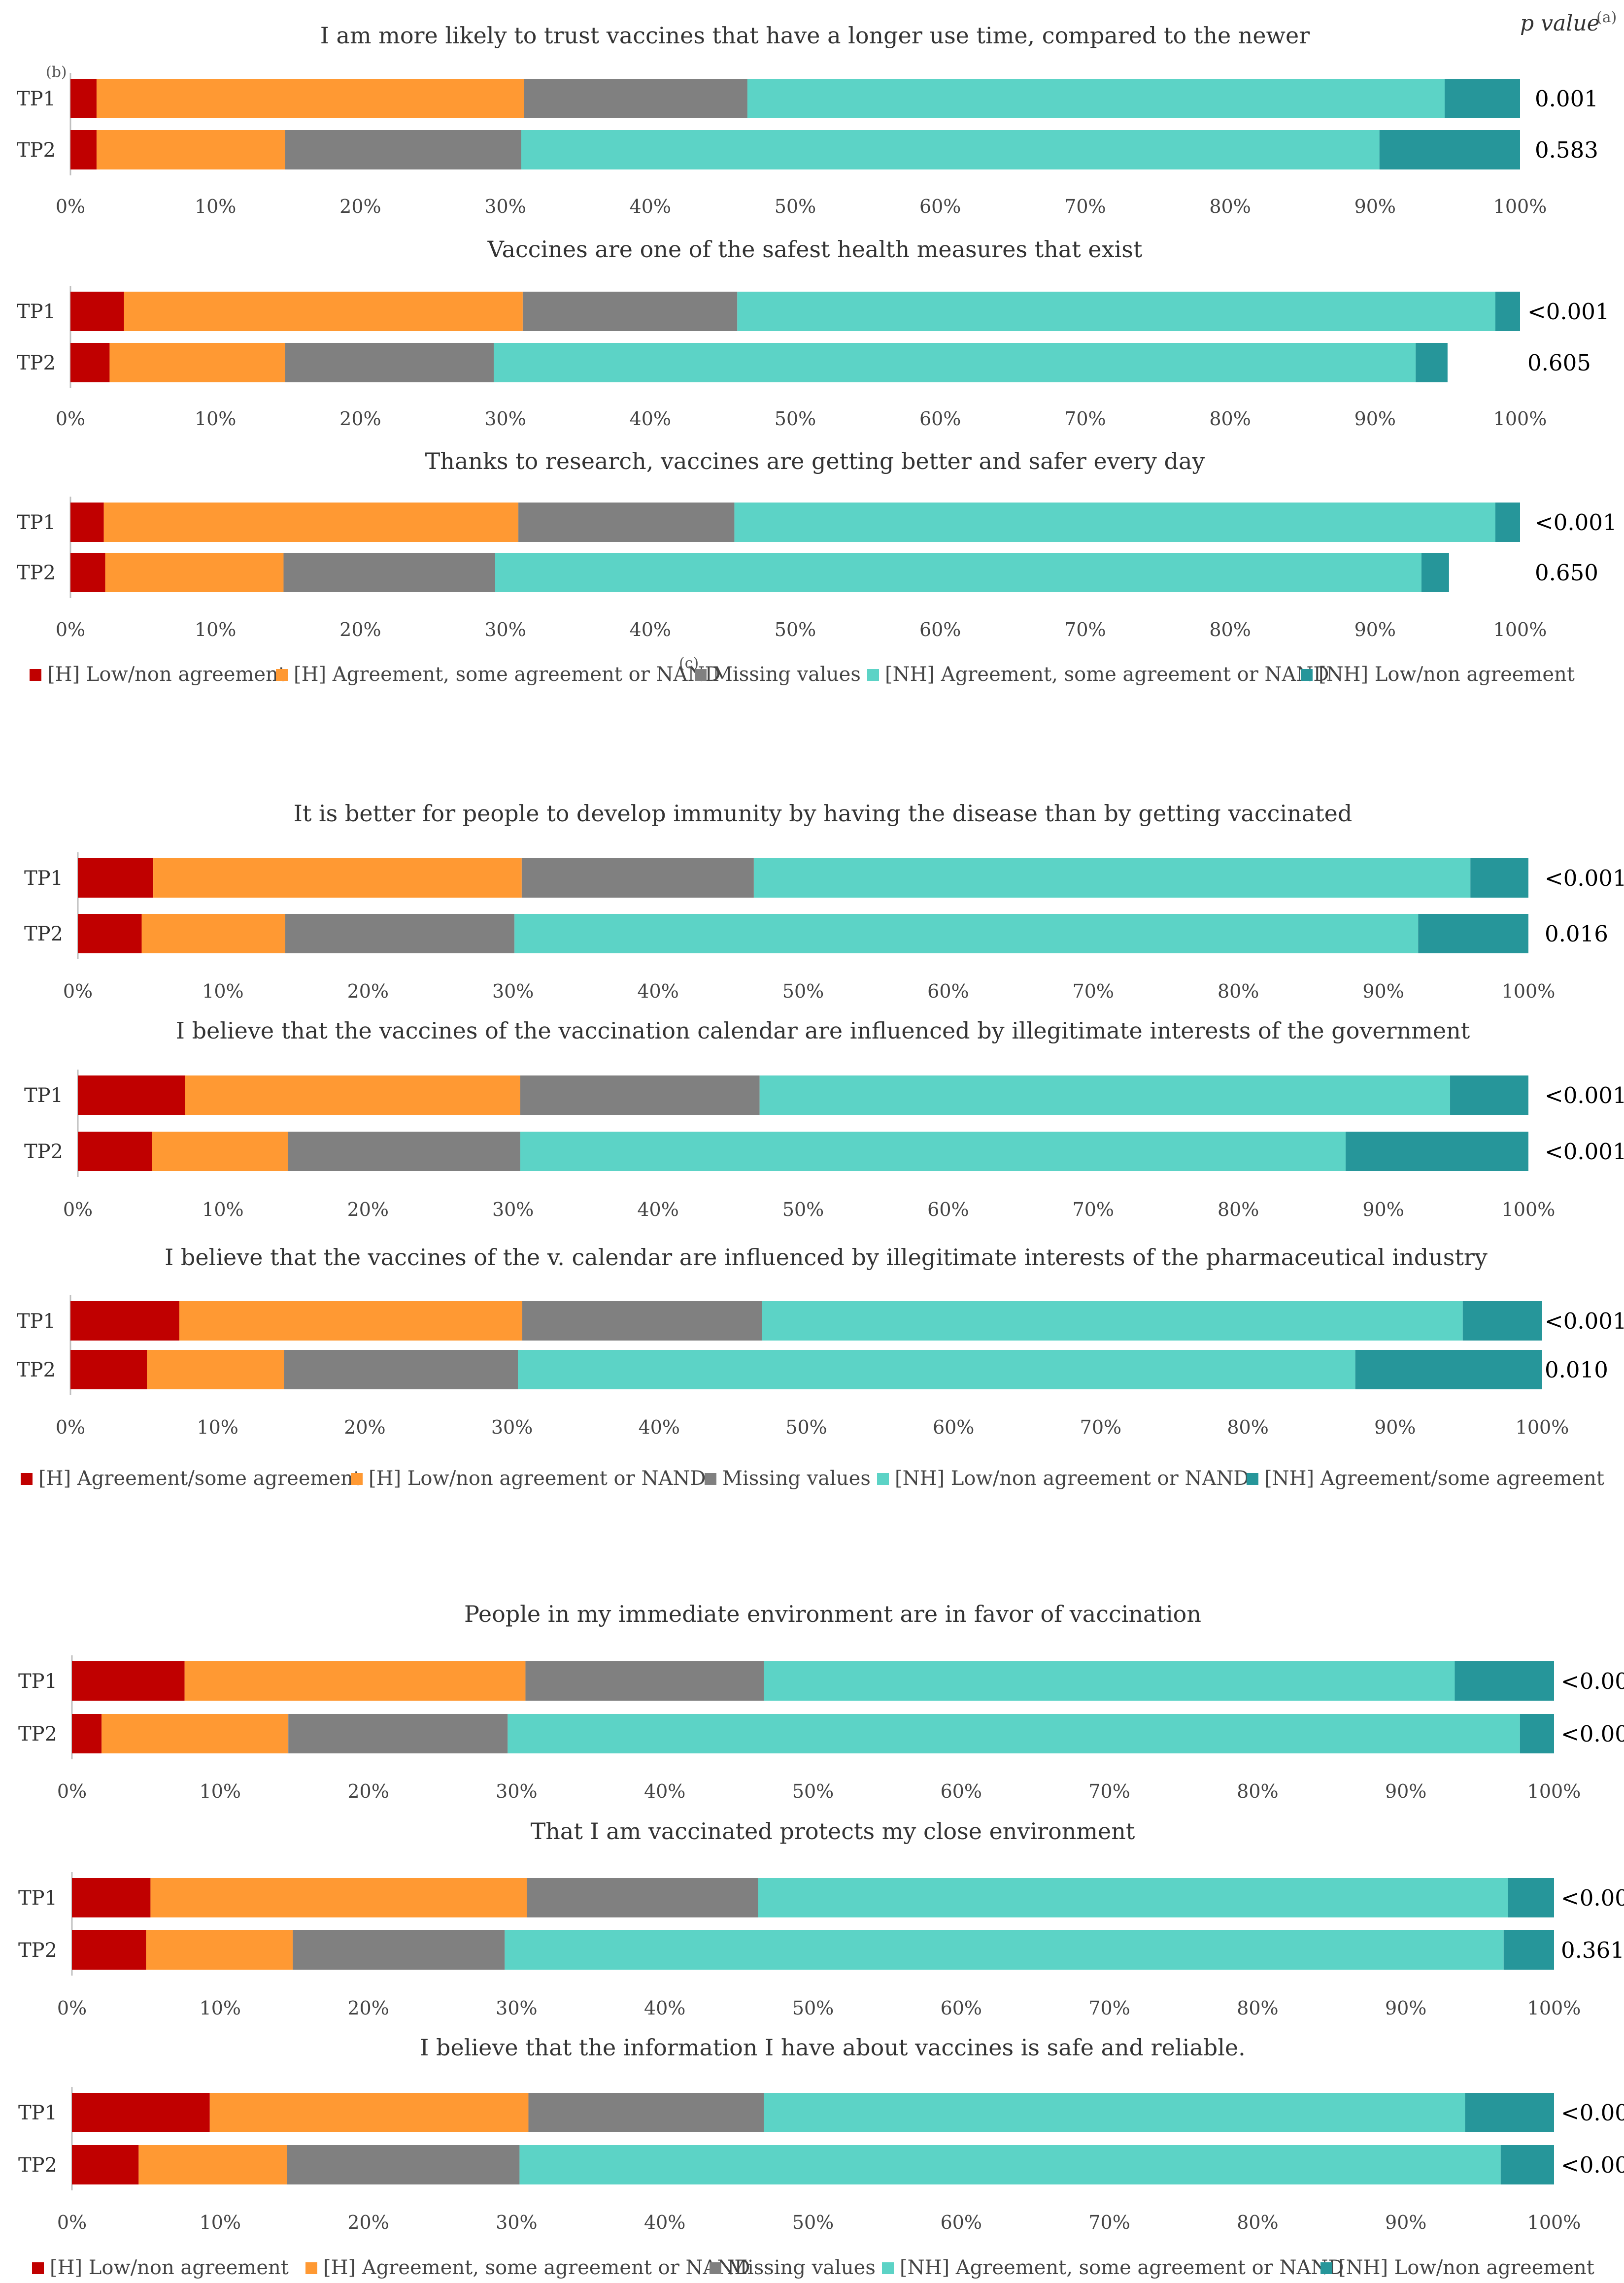 Image resolution: width=1624 pixels, height=2283 pixels. What do you see at coordinates (1447, 674) in the screenshot?
I see `legend-label: [NH] Low/non agreement` at bounding box center [1447, 674].